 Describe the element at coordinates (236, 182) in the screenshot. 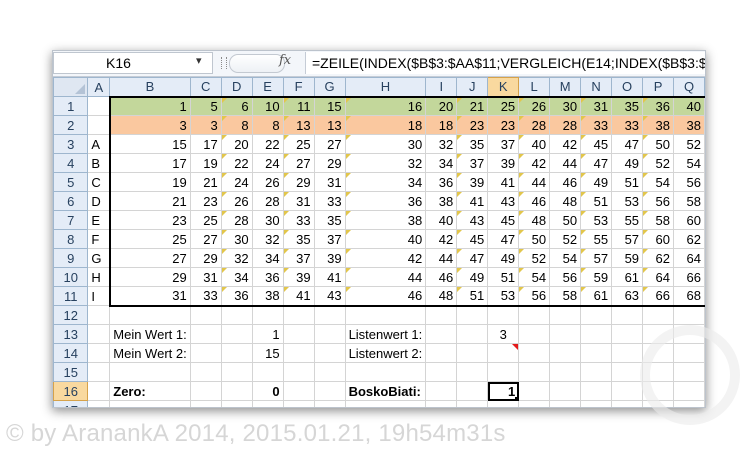

I see `cell-d5: 24` at that location.